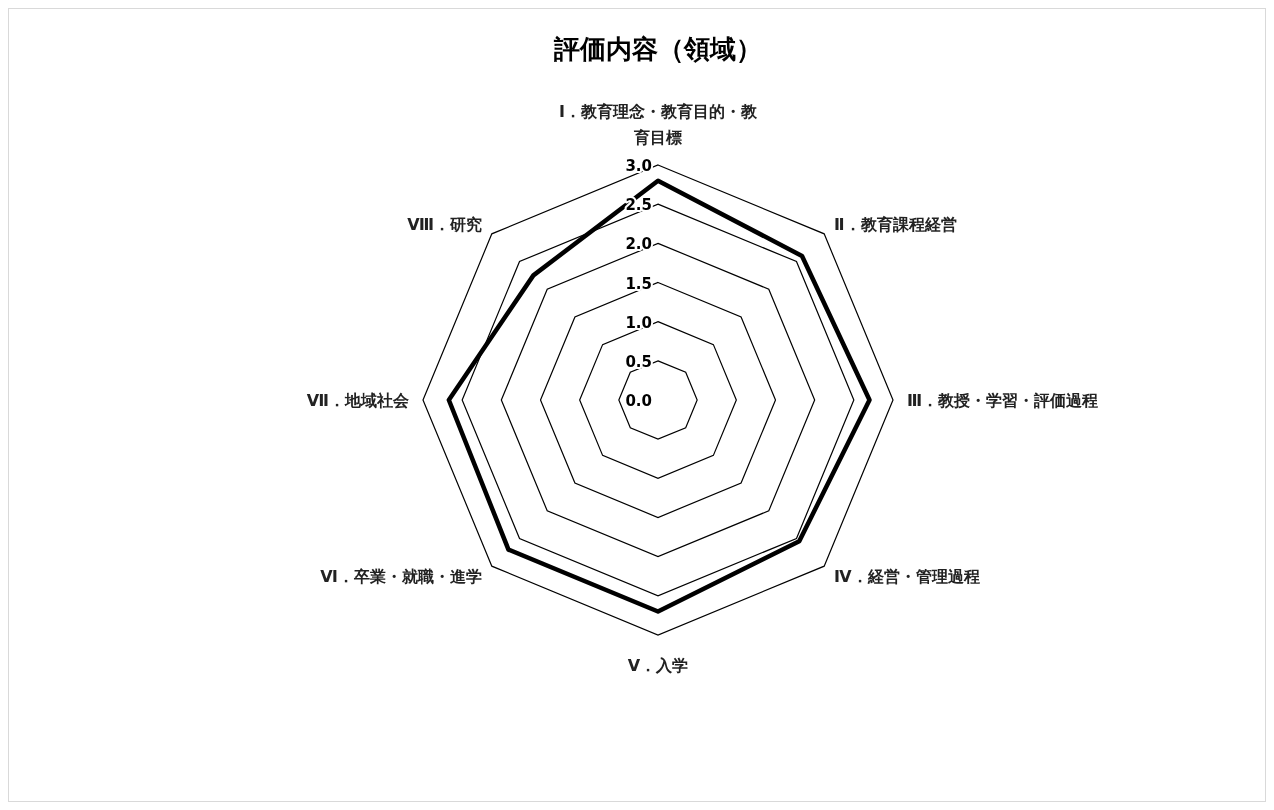 This screenshot has height=810, width=1274. Describe the element at coordinates (638, 244) in the screenshot. I see `y-tick-label: 2.0` at that location.